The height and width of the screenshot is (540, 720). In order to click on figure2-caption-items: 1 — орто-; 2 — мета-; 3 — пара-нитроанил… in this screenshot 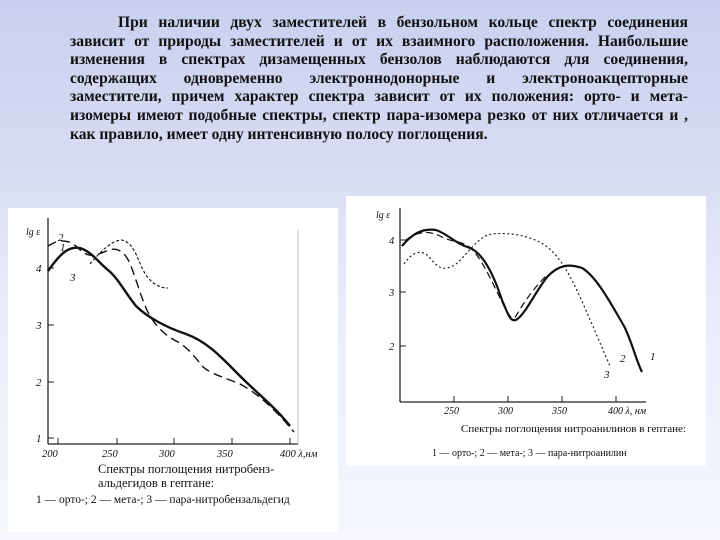, I will do `click(529, 453)`.